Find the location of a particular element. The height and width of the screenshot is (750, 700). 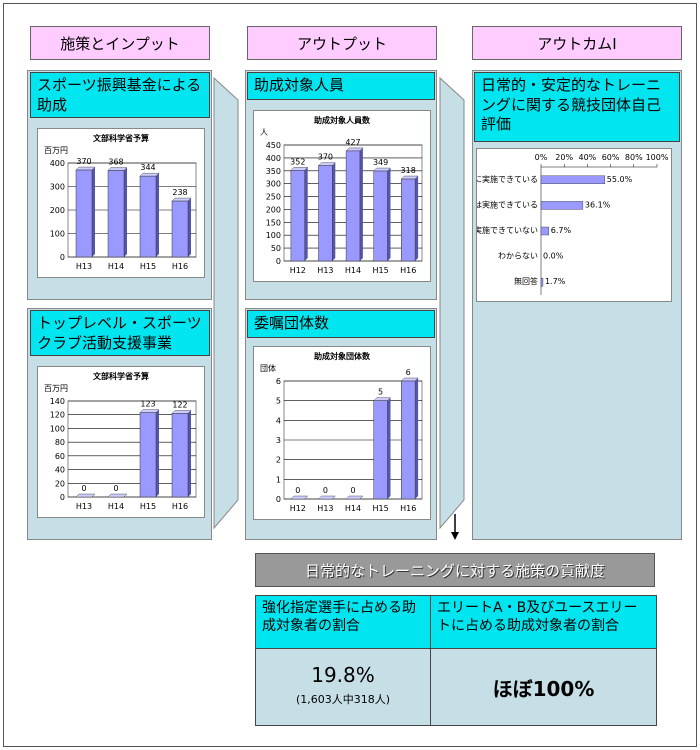

y-tick-label: 無回答 is located at coordinates (526, 281).